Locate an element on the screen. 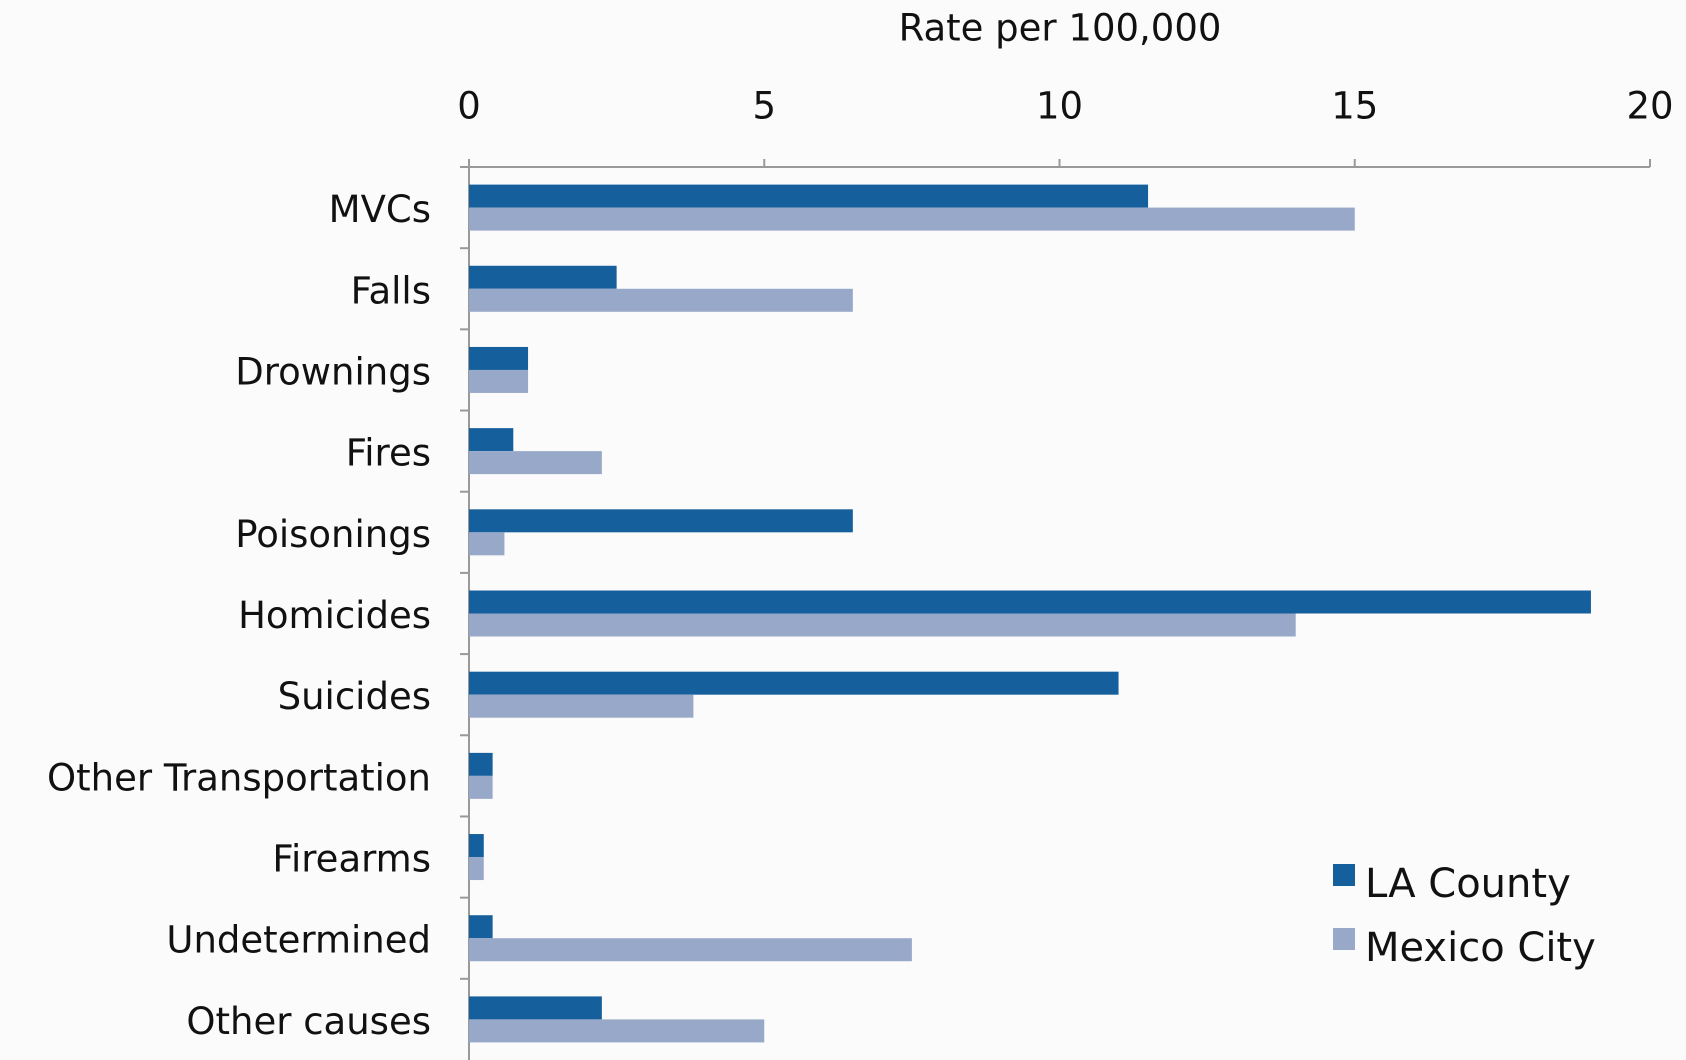  y-tick-label: Poisonings is located at coordinates (333, 534).